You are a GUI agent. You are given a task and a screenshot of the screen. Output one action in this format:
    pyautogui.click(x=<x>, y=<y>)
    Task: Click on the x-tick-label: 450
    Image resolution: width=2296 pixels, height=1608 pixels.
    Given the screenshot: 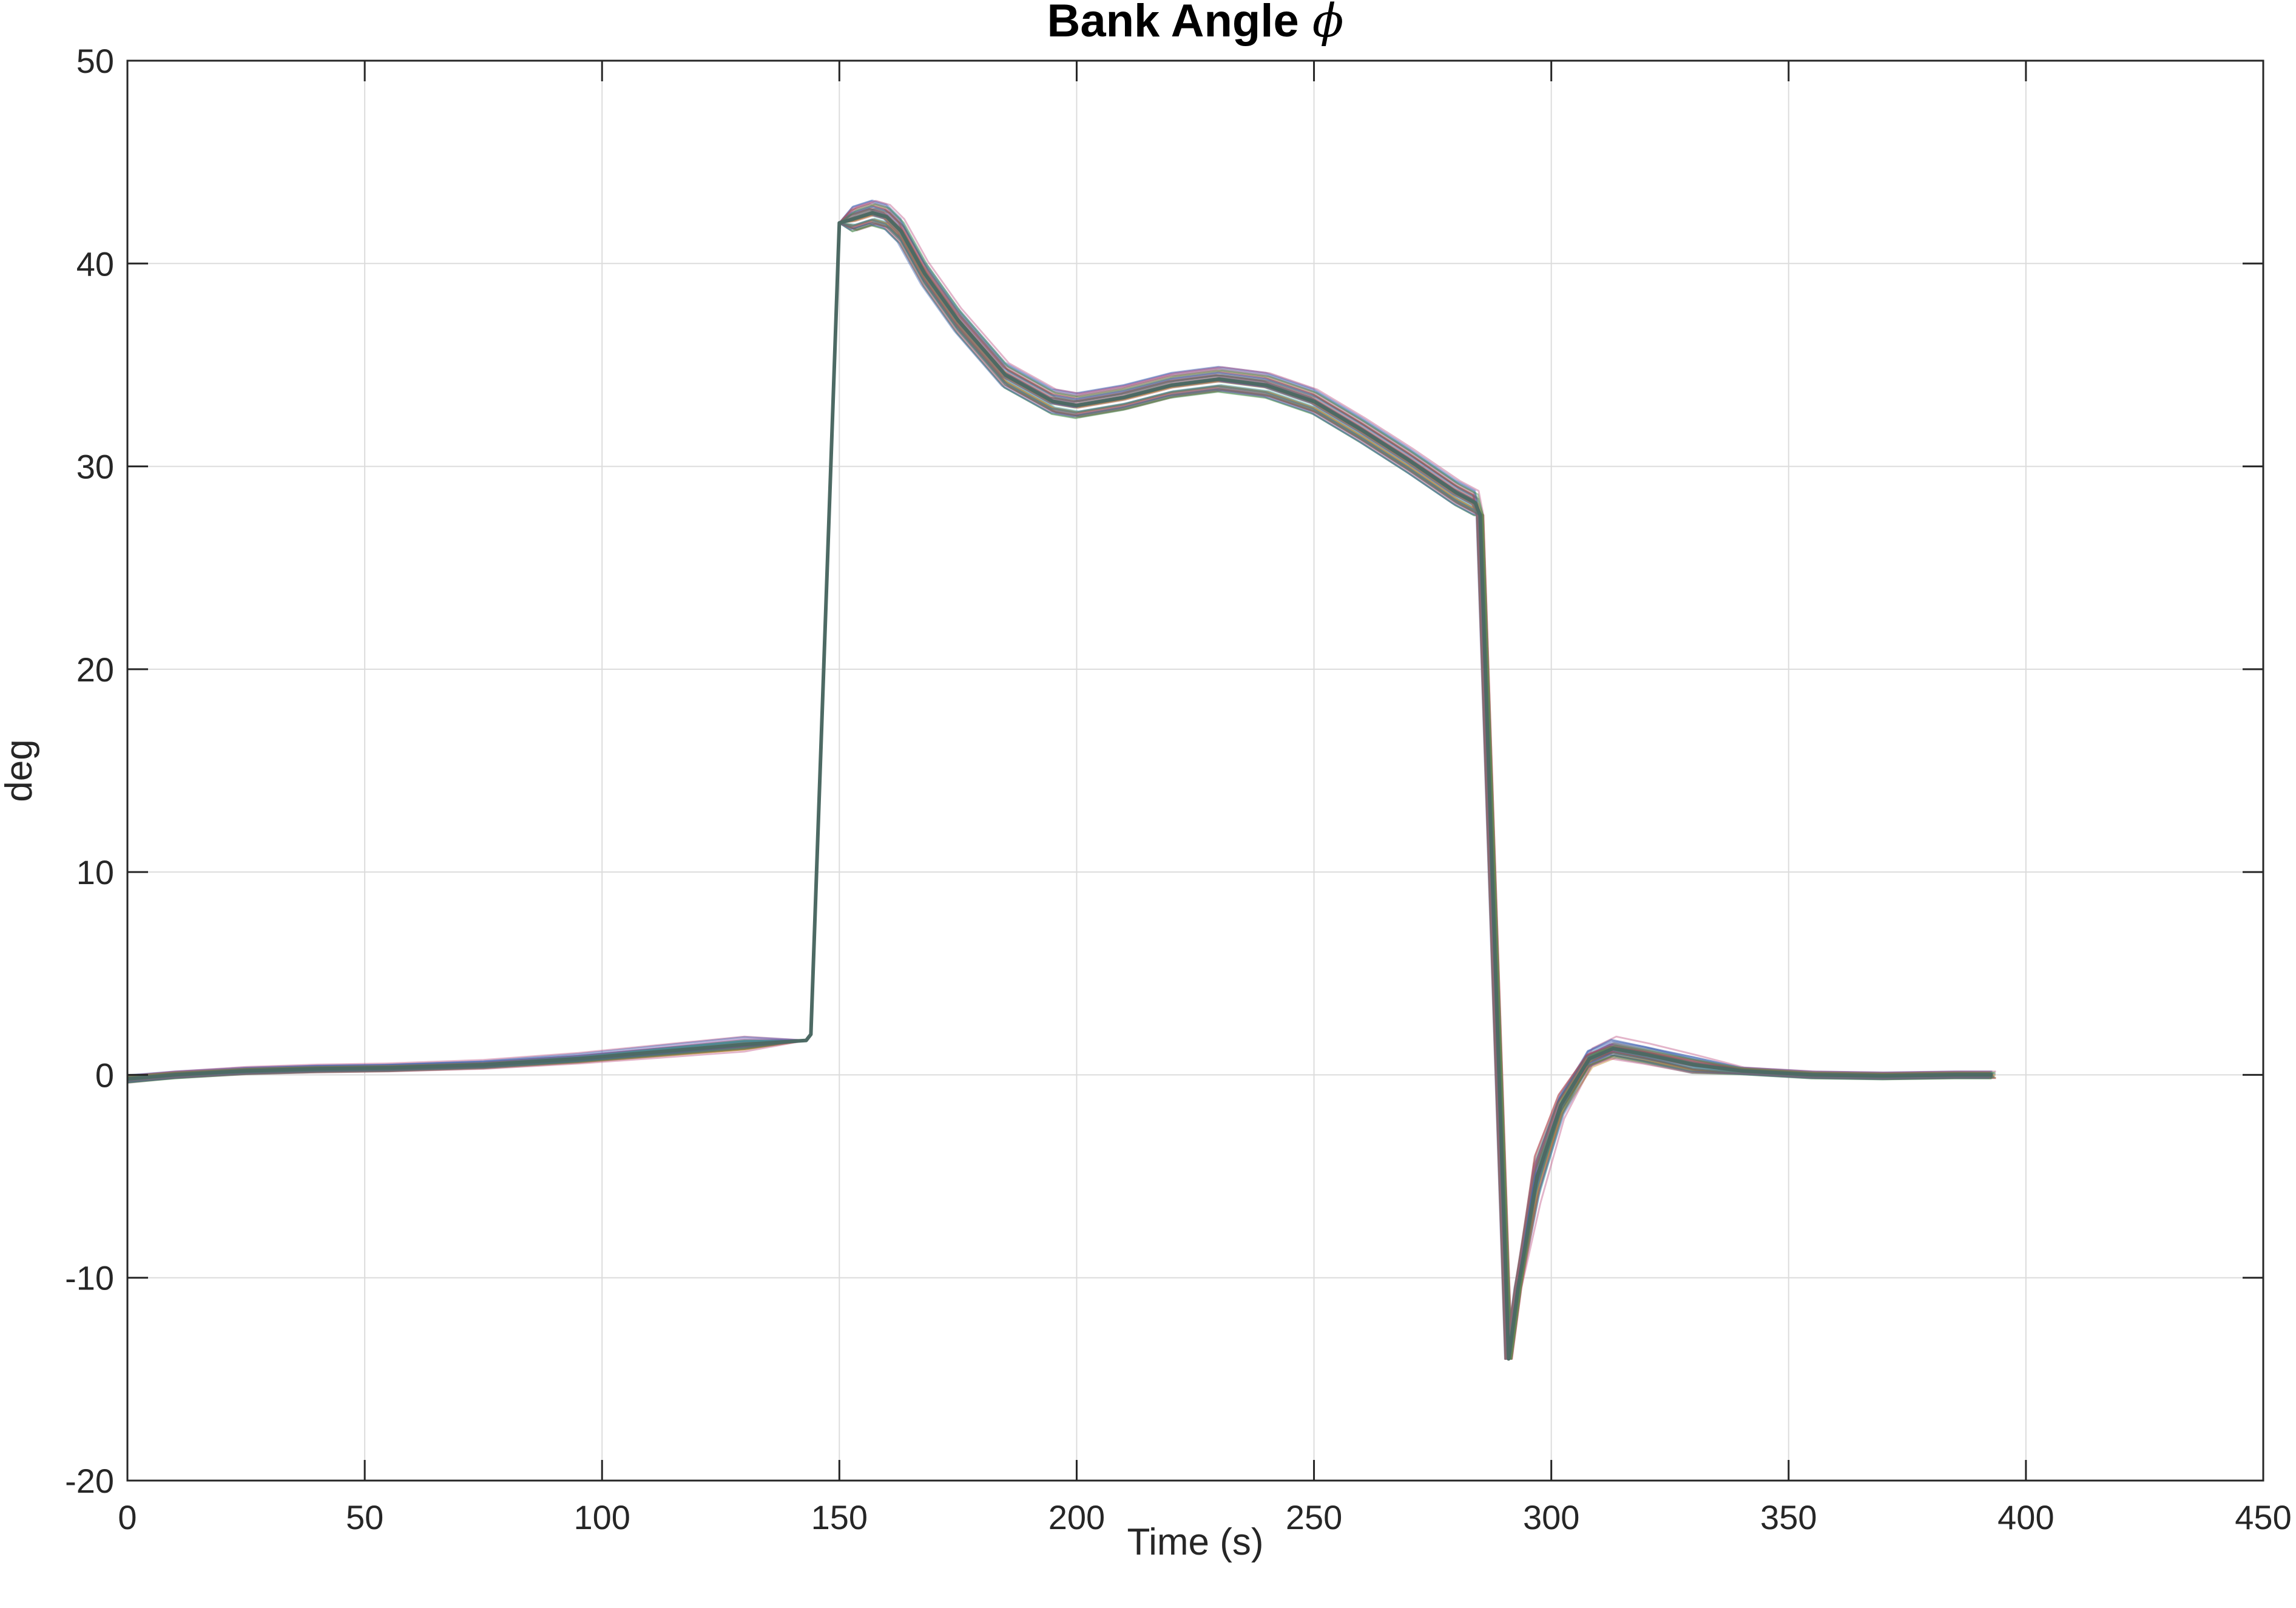 What is the action you would take?
    pyautogui.click(x=2263, y=1517)
    